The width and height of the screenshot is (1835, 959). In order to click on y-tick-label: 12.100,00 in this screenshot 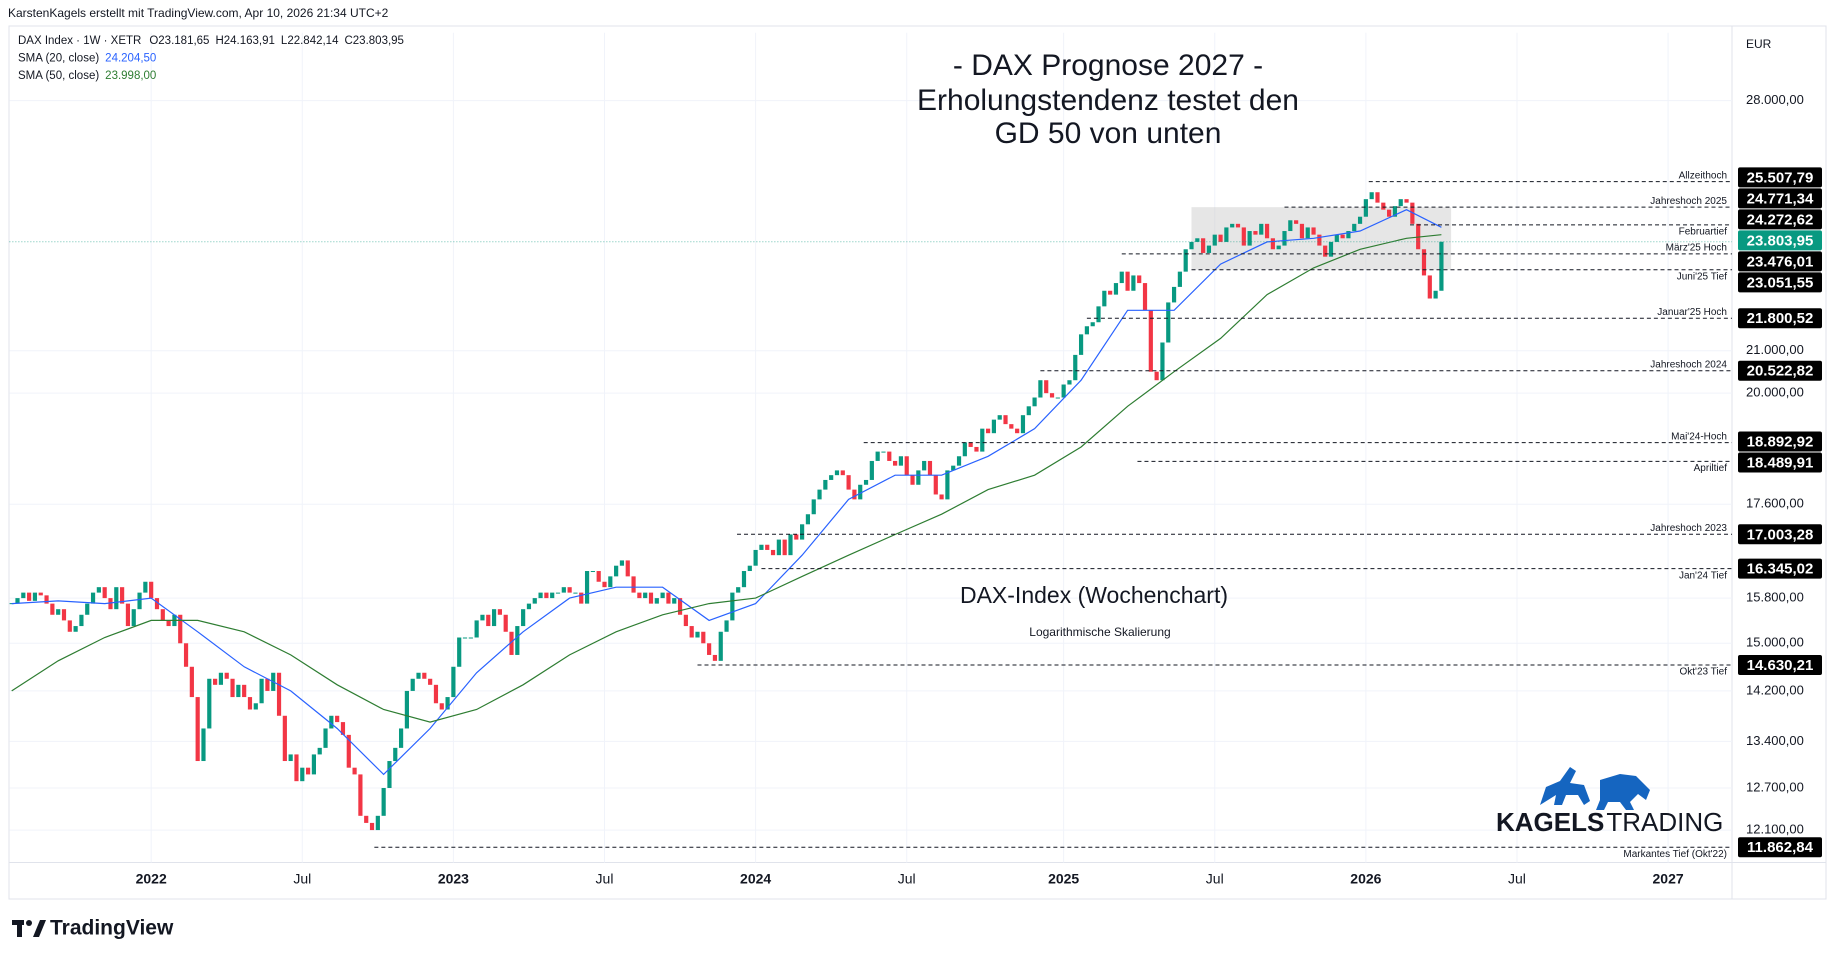, I will do `click(1775, 829)`.